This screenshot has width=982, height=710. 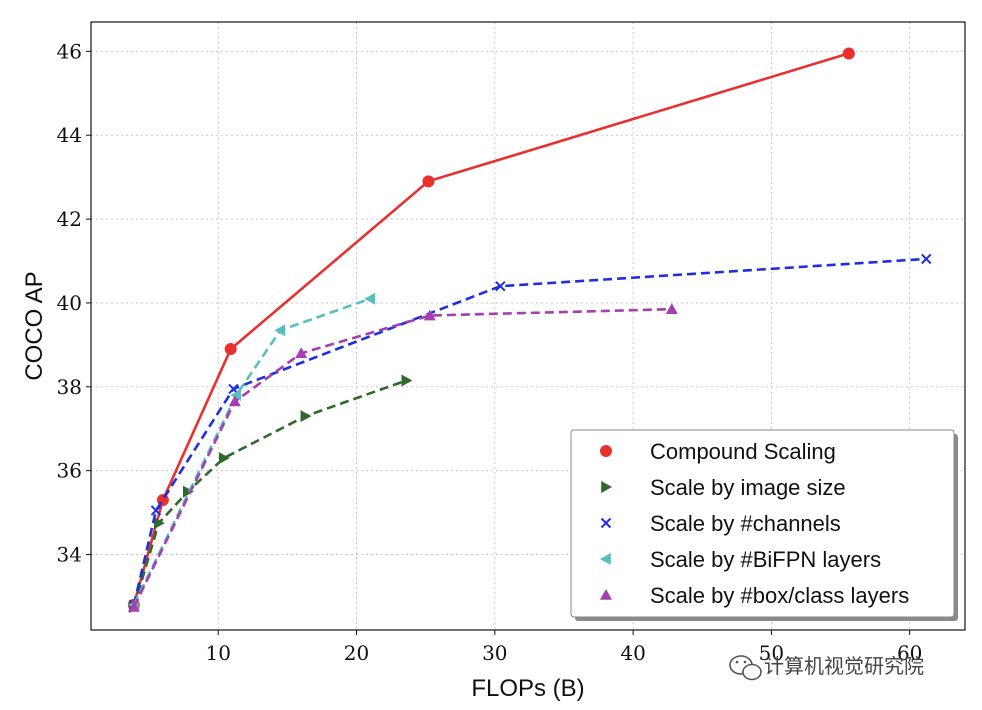 What do you see at coordinates (69, 135) in the screenshot?
I see `y-tick-label: 44` at bounding box center [69, 135].